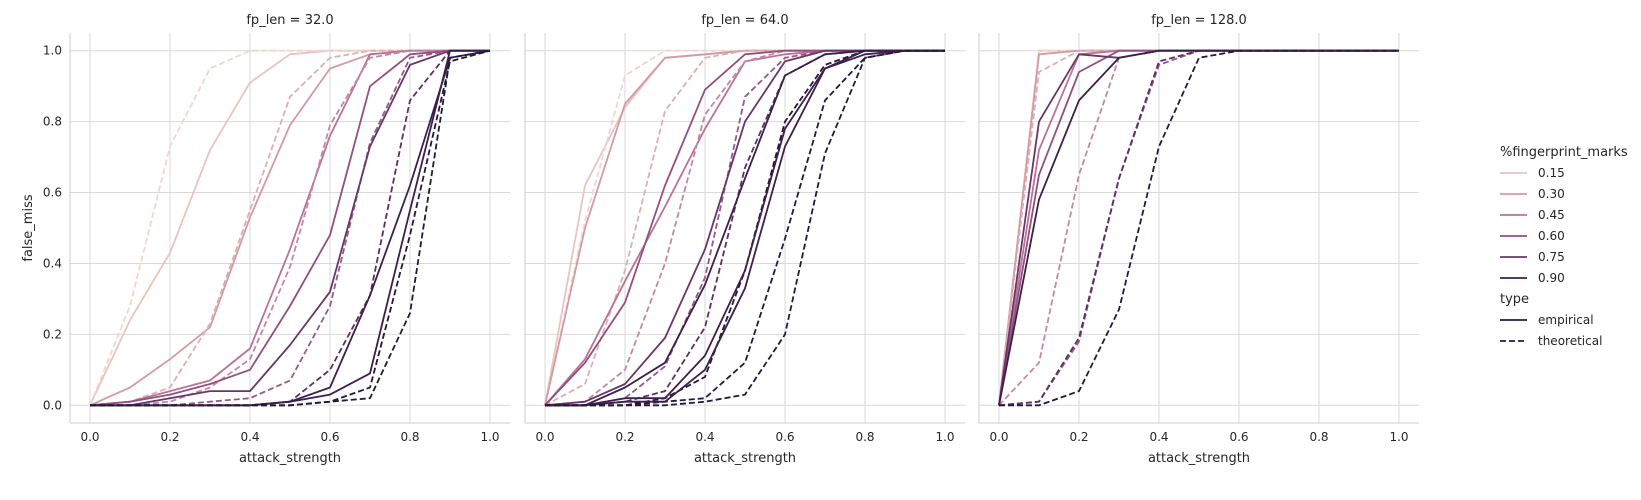  What do you see at coordinates (1570, 341) in the screenshot?
I see `legend-label: theoretical` at bounding box center [1570, 341].